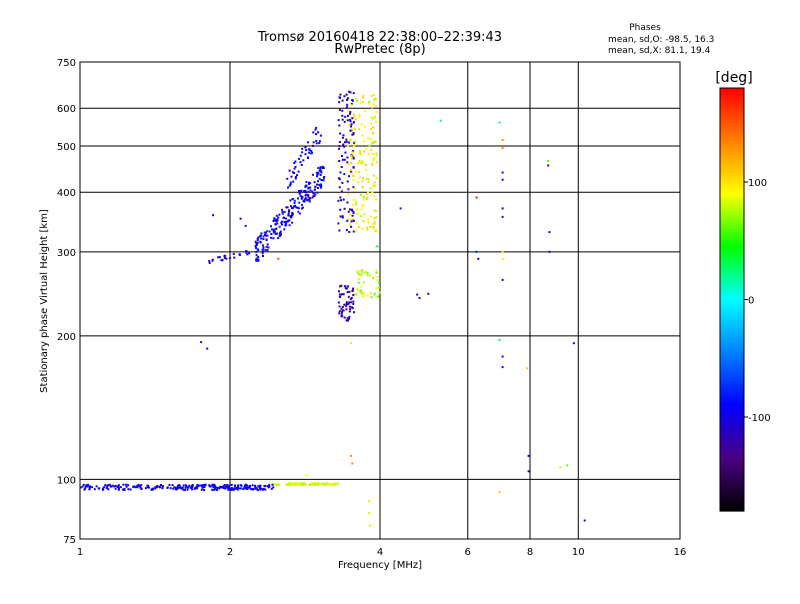  I want to click on y-tick-label: 750, so click(66, 63).